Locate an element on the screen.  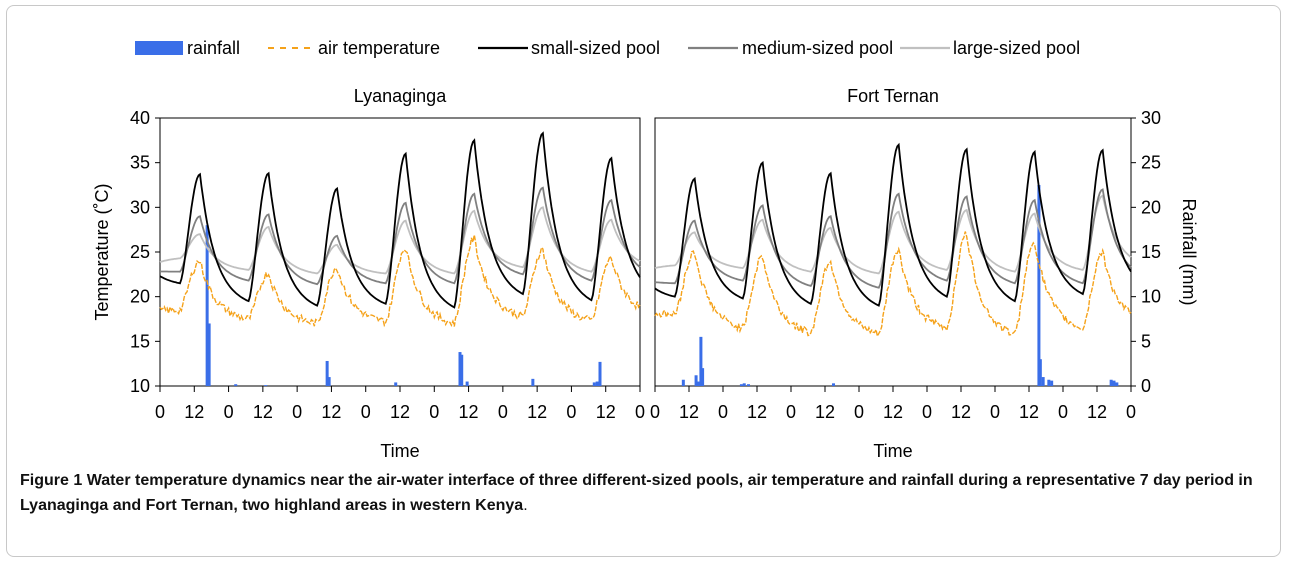
series-line-small-sized-pool-fort-ternan is located at coordinates (893, 224).